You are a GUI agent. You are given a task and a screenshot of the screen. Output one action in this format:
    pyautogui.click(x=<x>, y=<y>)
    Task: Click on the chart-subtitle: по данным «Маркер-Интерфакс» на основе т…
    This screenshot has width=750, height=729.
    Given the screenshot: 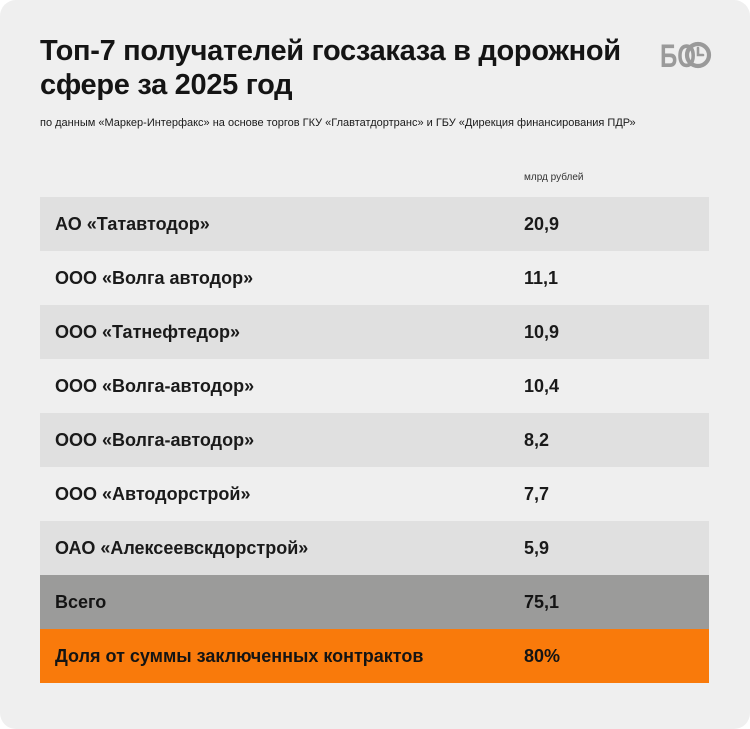 What is the action you would take?
    pyautogui.click(x=338, y=123)
    